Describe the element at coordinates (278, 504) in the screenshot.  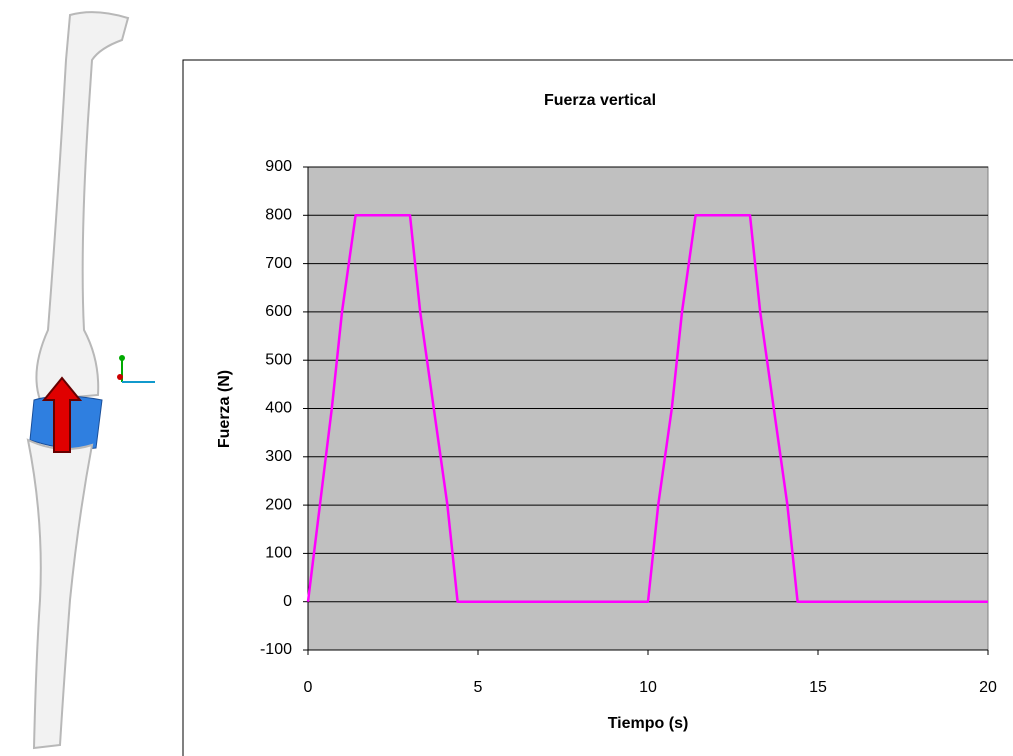
I see `y-tick-label: 200` at that location.